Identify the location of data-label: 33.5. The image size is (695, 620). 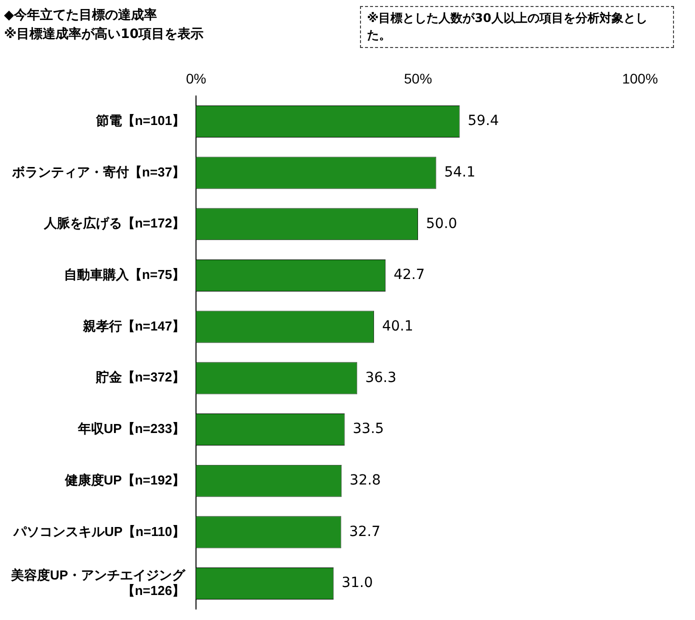
(368, 429).